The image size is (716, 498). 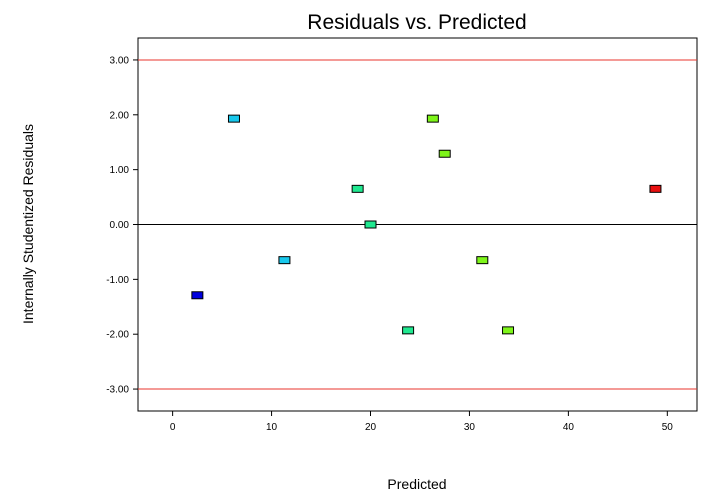 I want to click on y-tick-label: 2.00, so click(x=120, y=115).